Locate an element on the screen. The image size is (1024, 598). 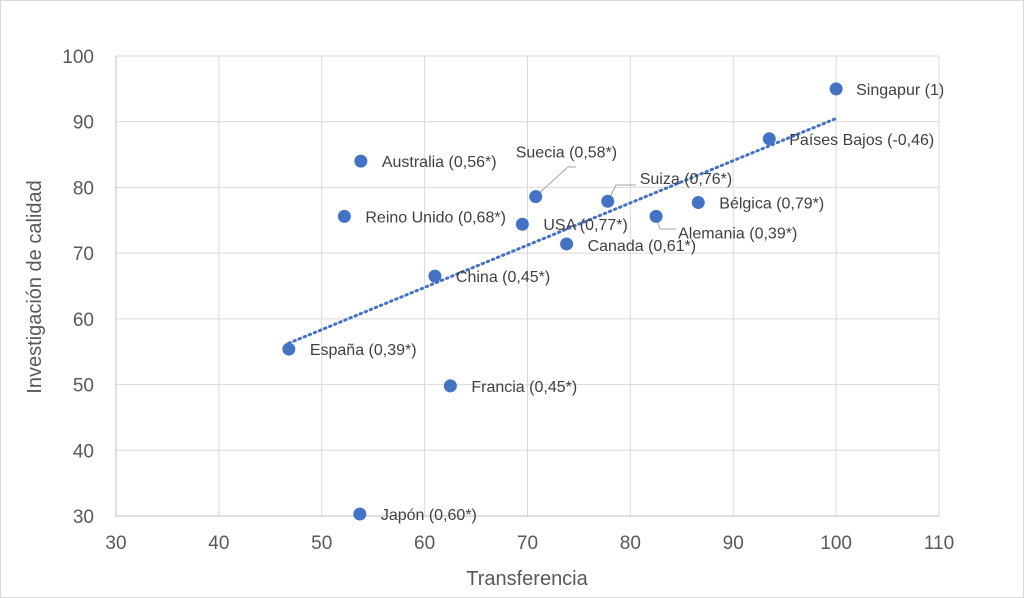
point-label: Australia (0,56*) is located at coordinates (439, 162).